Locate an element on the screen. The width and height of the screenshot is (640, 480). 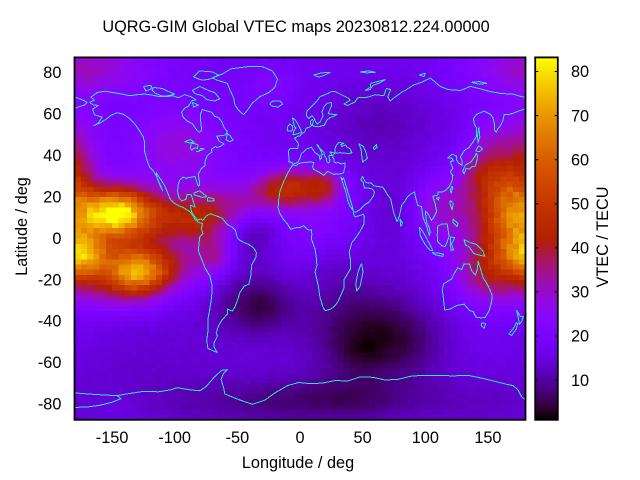
svg-text: Longitude / deg is located at coordinates (298, 463).